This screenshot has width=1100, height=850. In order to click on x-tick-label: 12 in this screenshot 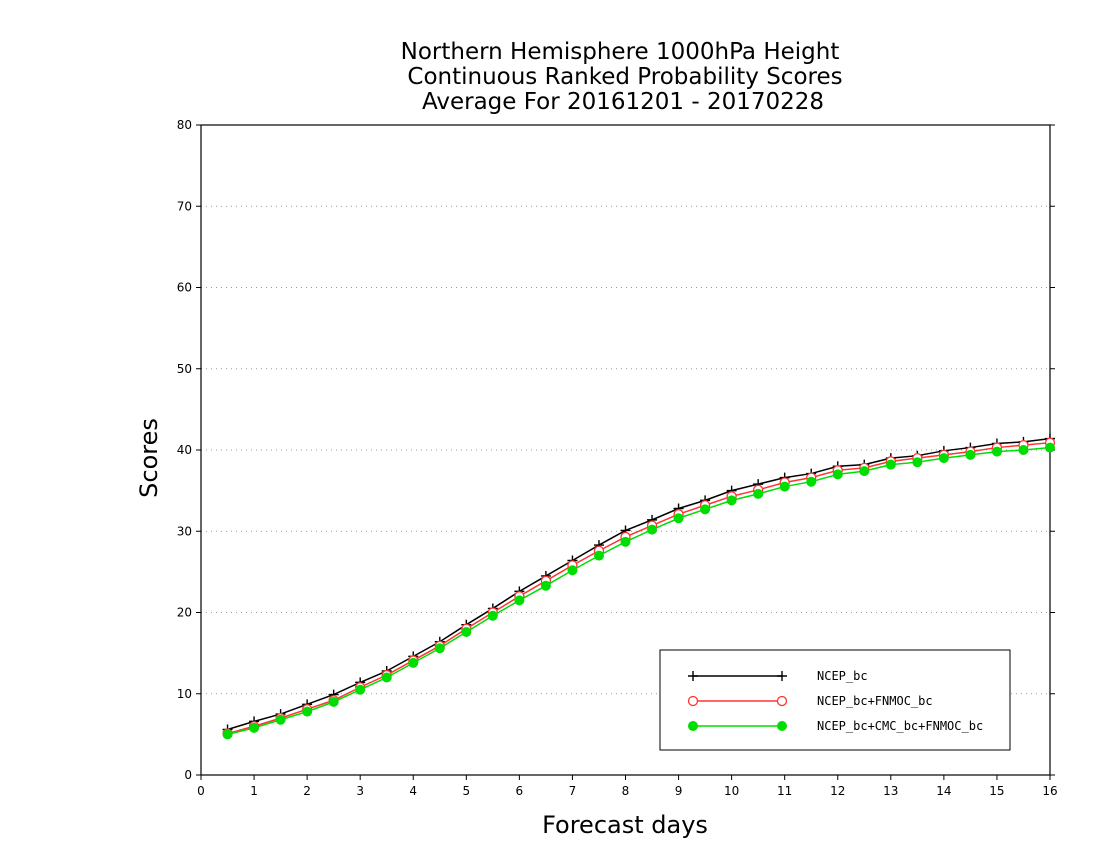, I will do `click(837, 791)`.